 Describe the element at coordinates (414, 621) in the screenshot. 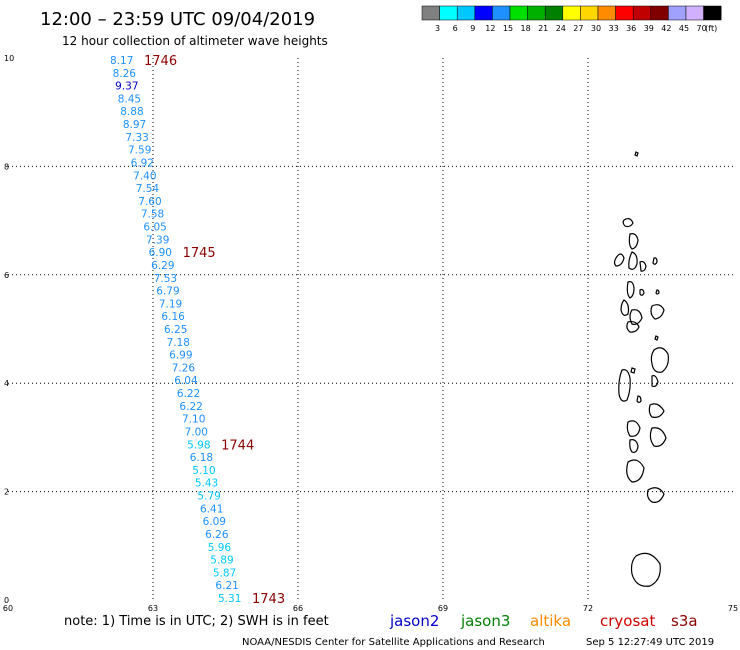

I see `satellite-name: jason2` at that location.